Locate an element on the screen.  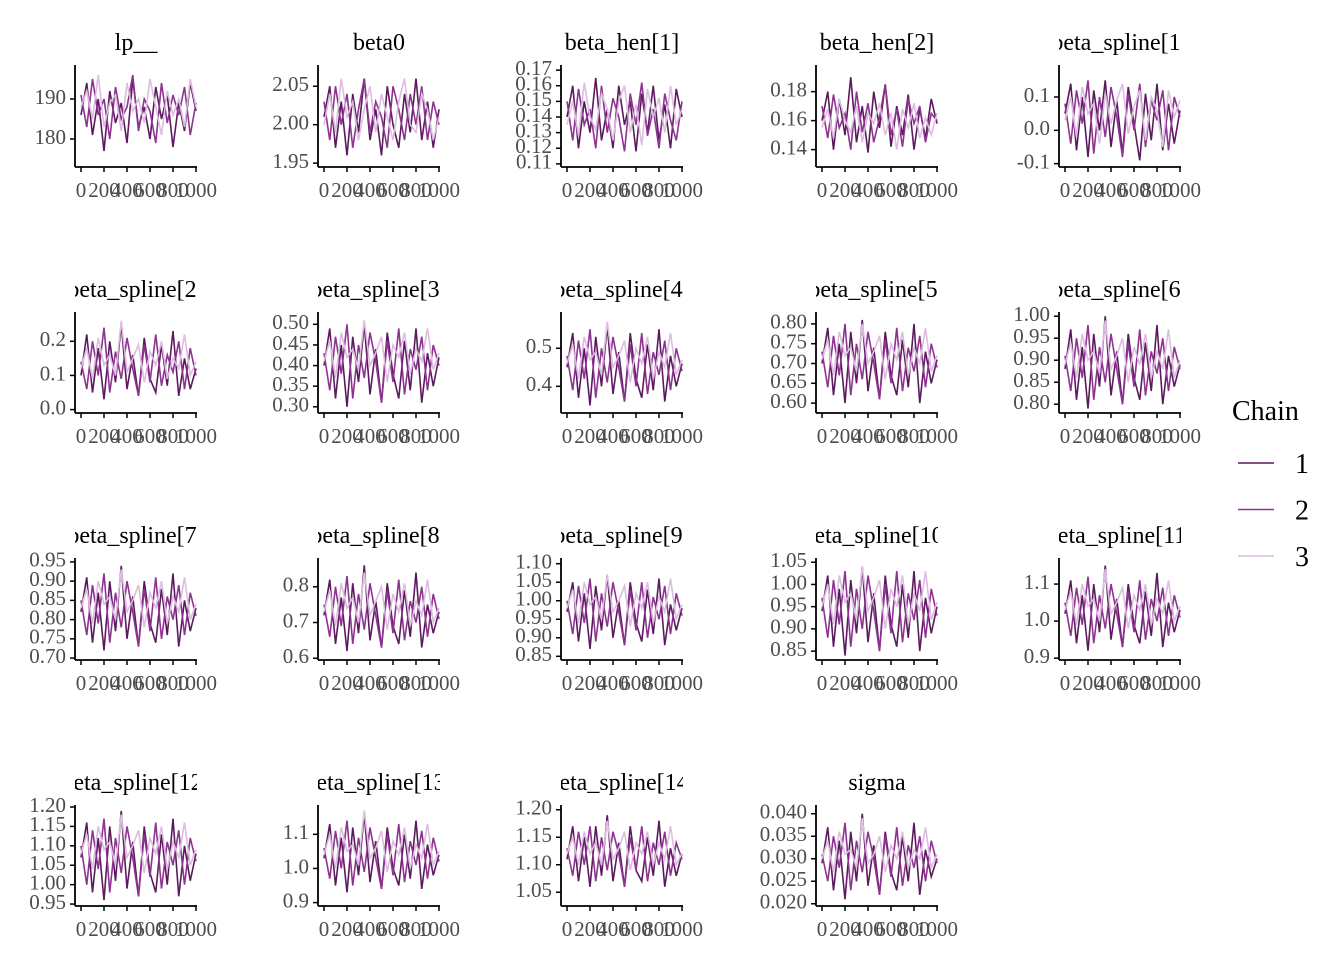
legend-label: 2 is located at coordinates (1302, 511).